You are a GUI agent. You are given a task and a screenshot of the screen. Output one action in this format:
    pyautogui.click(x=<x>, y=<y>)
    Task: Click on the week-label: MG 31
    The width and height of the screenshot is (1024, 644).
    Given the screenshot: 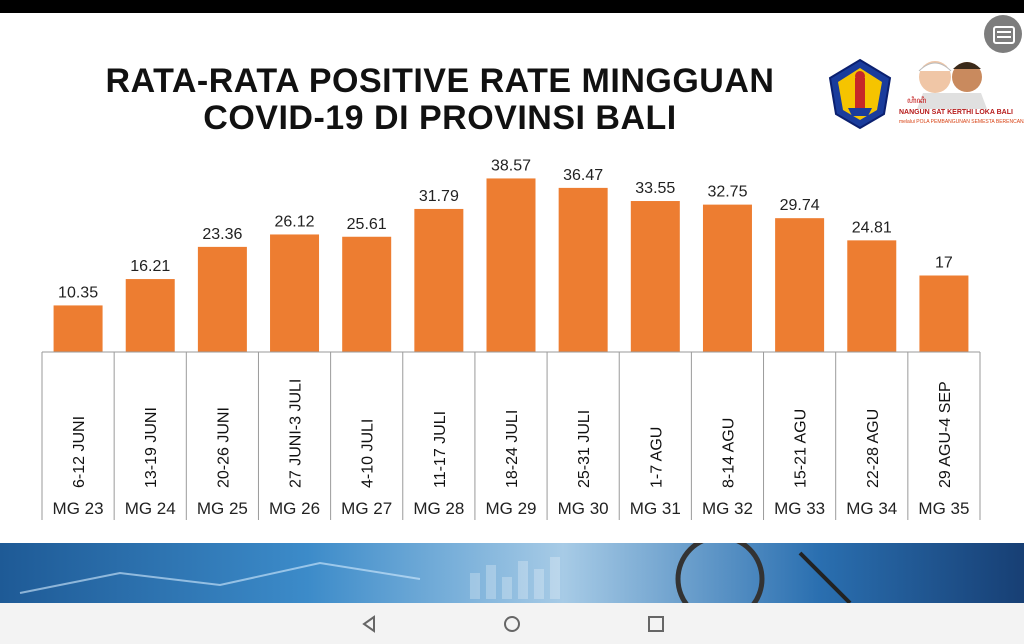 What is the action you would take?
    pyautogui.click(x=655, y=508)
    